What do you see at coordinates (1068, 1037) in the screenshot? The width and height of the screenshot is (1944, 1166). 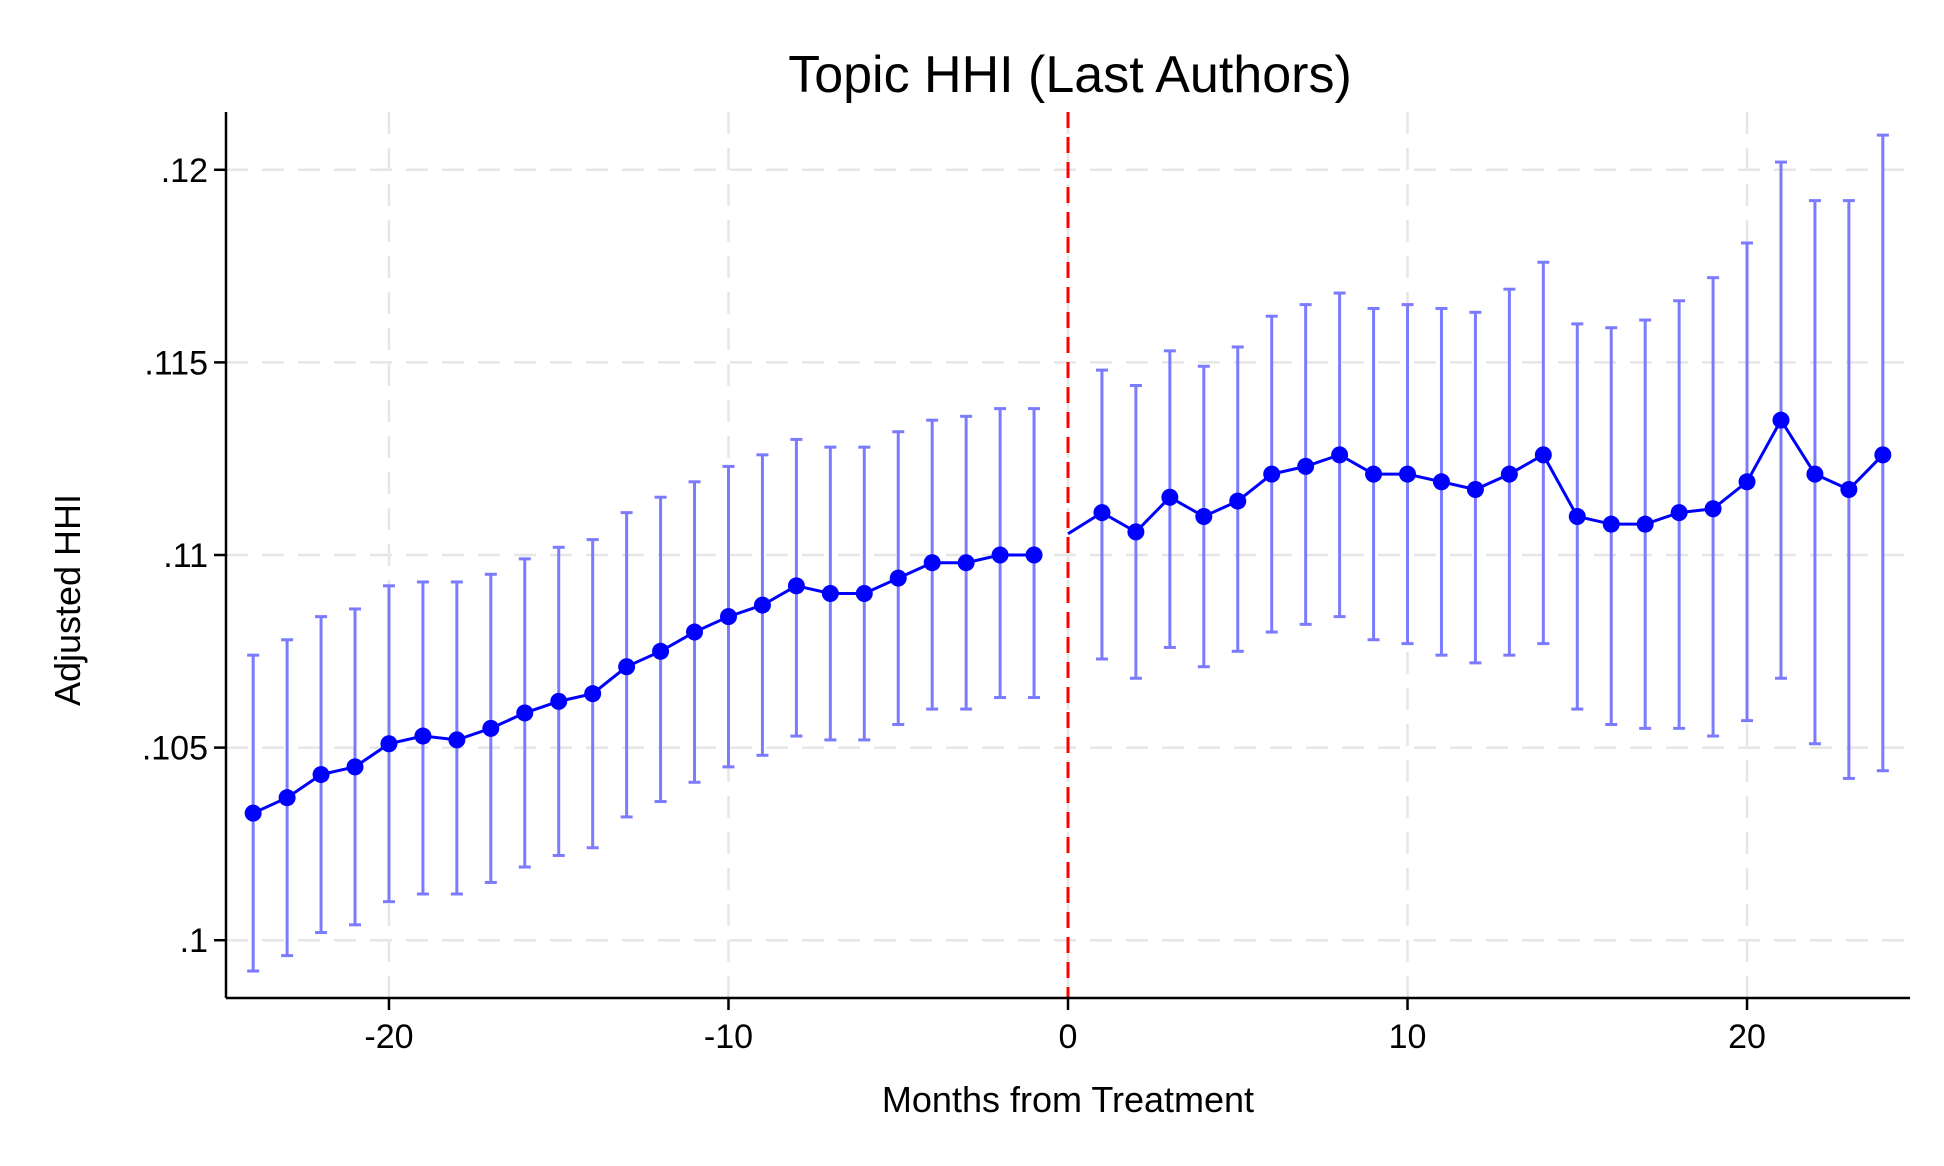 I see `x-tick-label: 0` at bounding box center [1068, 1037].